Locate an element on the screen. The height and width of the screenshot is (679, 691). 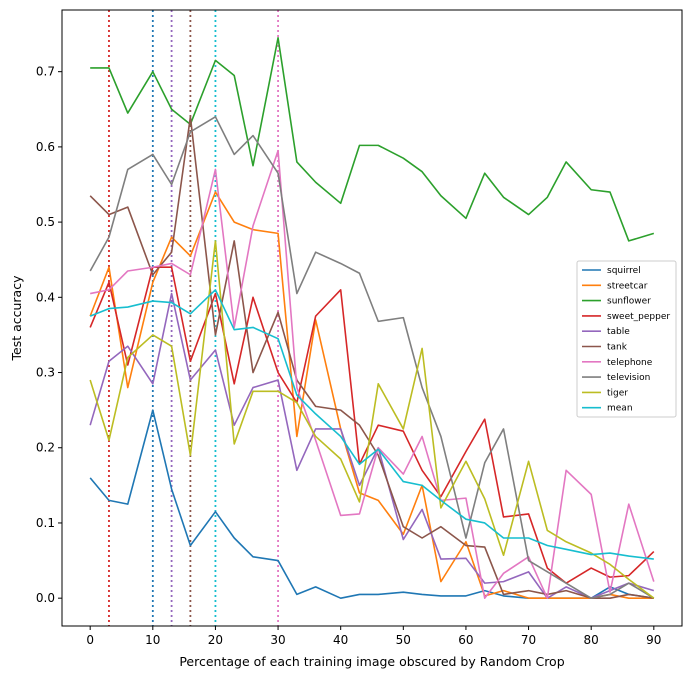
y-tick-label: 0.6 is located at coordinates (45, 147).